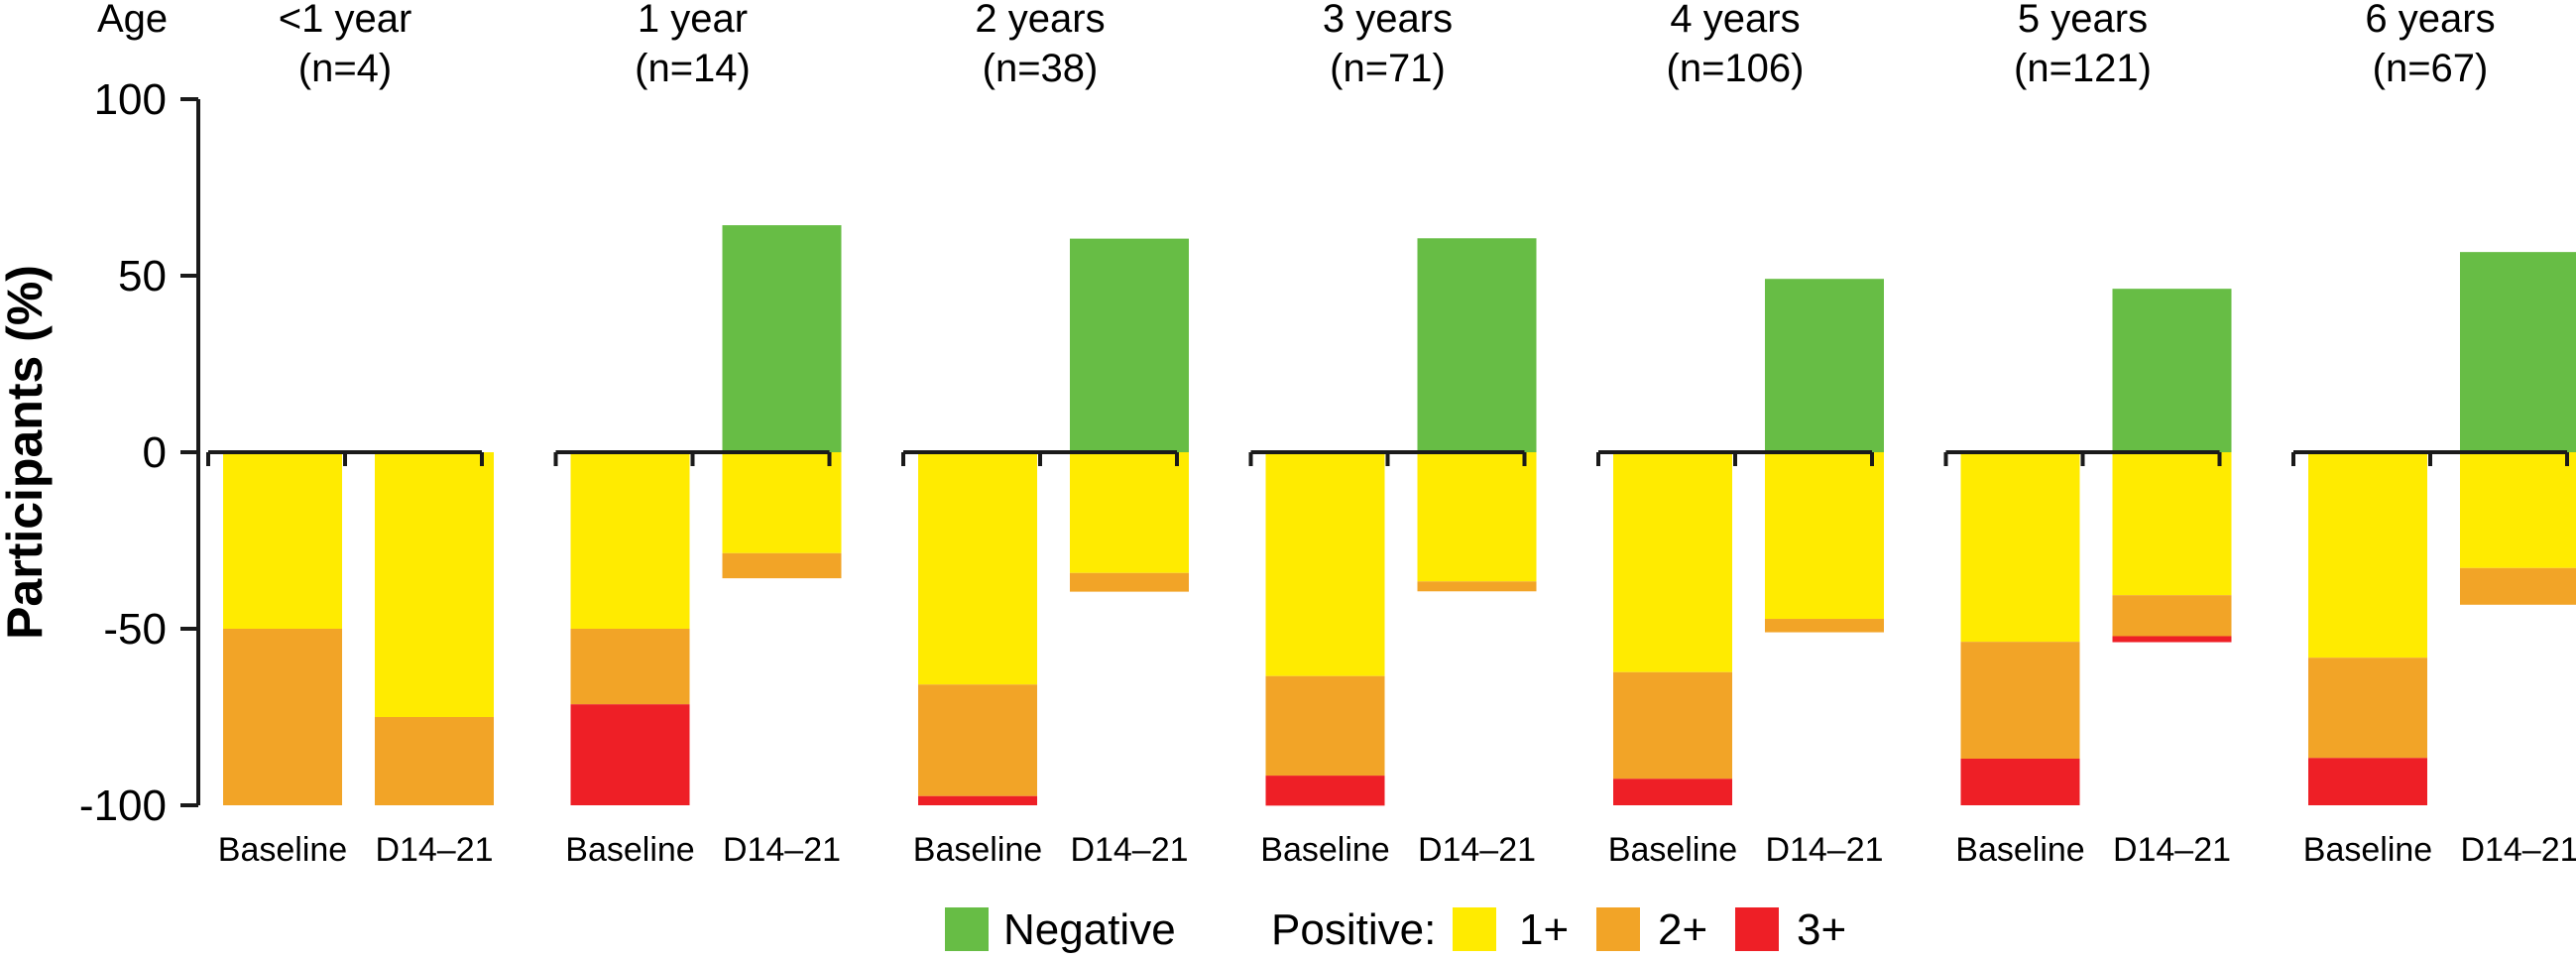  What do you see at coordinates (155, 452) in the screenshot?
I see `y-tick-label: 0` at bounding box center [155, 452].